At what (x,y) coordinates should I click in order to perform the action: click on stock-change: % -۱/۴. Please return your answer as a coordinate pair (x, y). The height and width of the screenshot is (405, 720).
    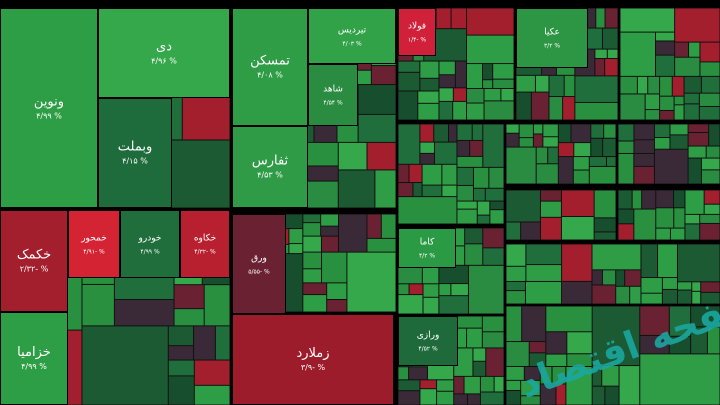
    Looking at the image, I should click on (417, 40).